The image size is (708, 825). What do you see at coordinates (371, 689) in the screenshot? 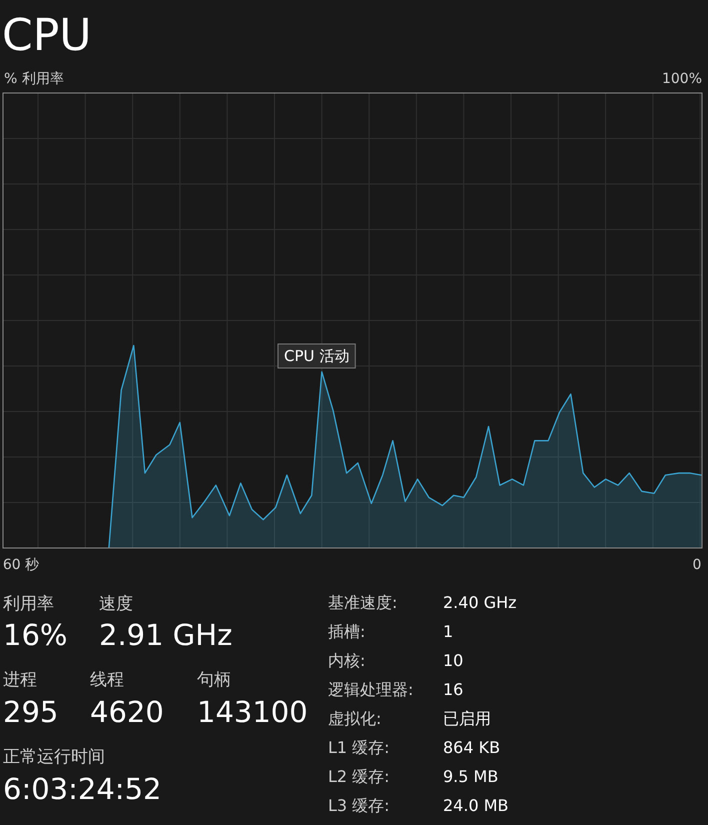
I see `text: 逻辑处理器:` at bounding box center [371, 689].